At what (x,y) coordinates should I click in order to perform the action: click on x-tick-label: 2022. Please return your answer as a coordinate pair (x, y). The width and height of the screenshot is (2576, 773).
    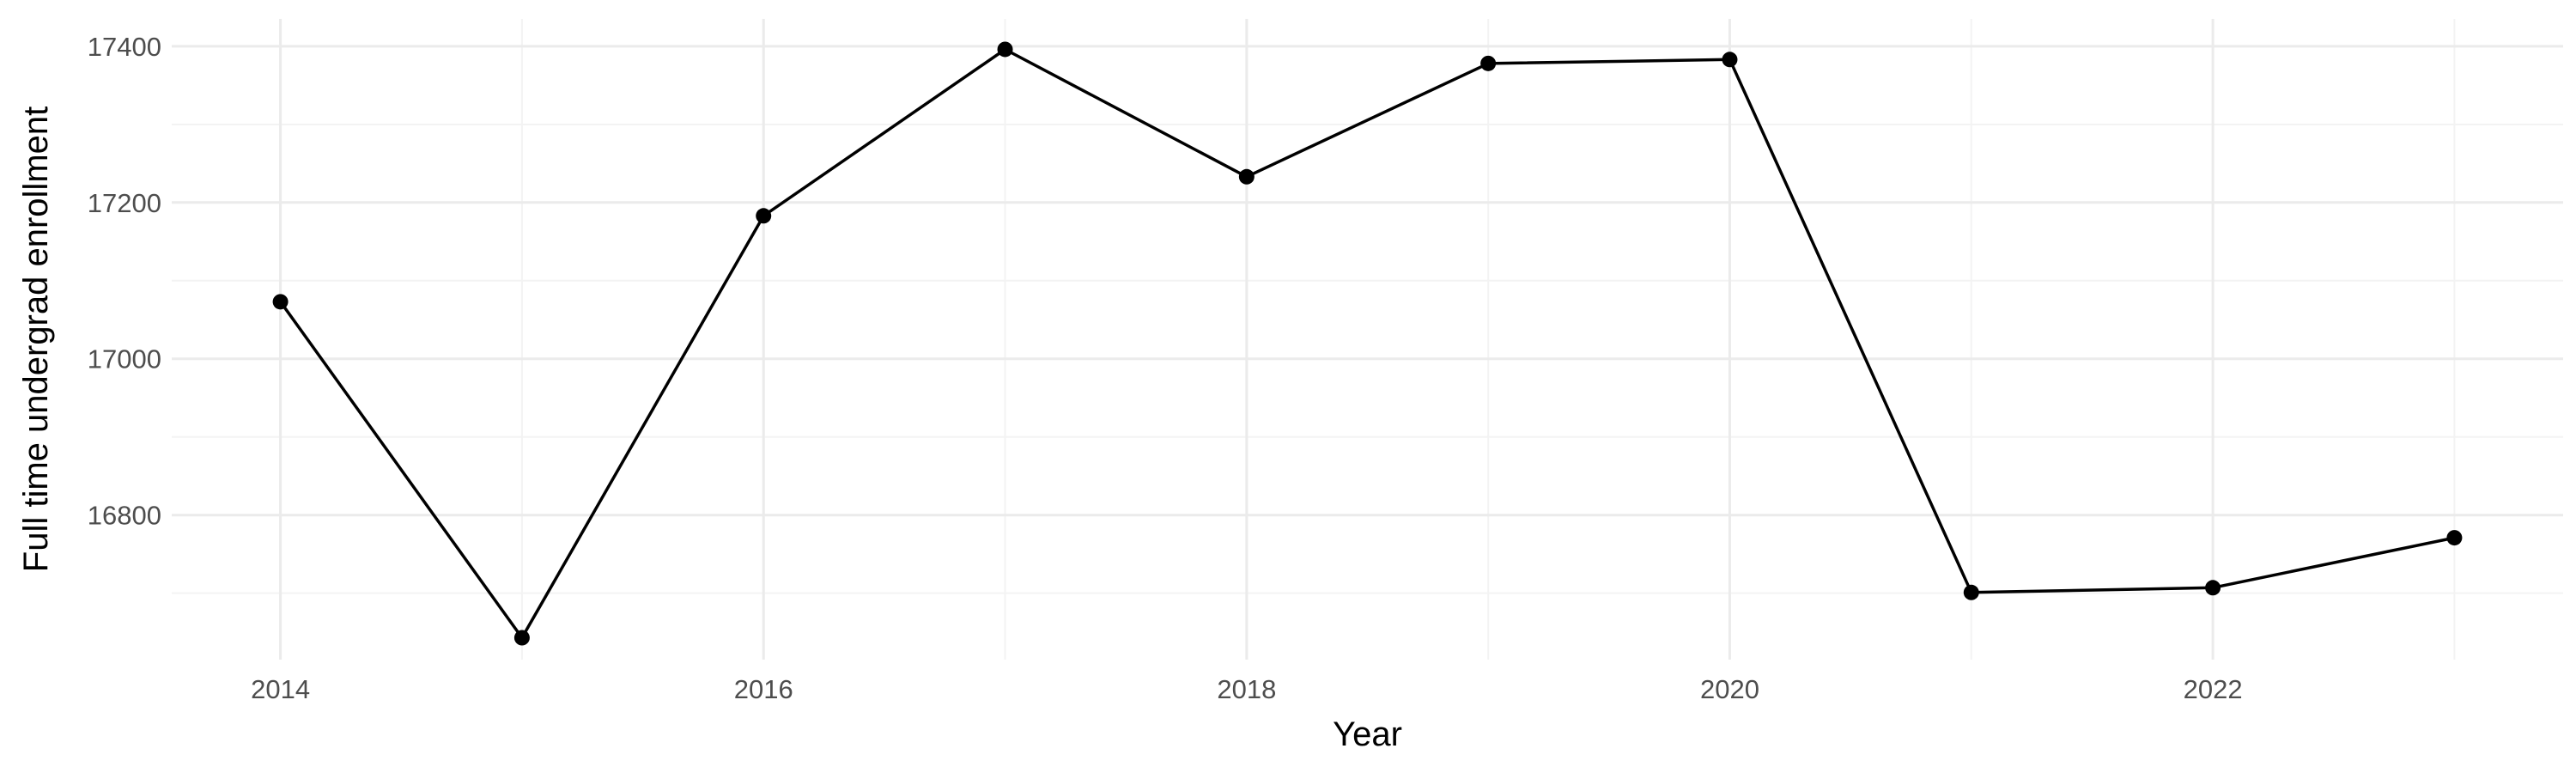
    Looking at the image, I should click on (2214, 689).